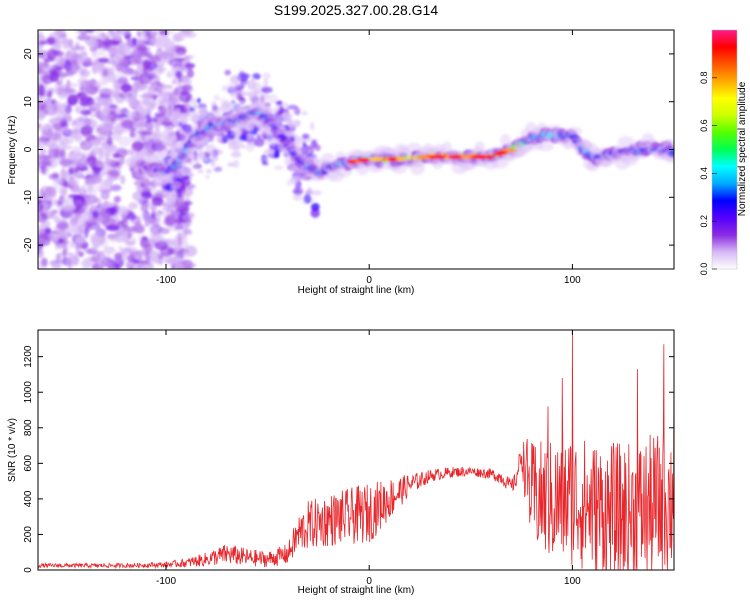 This screenshot has height=605, width=750. I want to click on y-tick-label: -10, so click(28, 197).